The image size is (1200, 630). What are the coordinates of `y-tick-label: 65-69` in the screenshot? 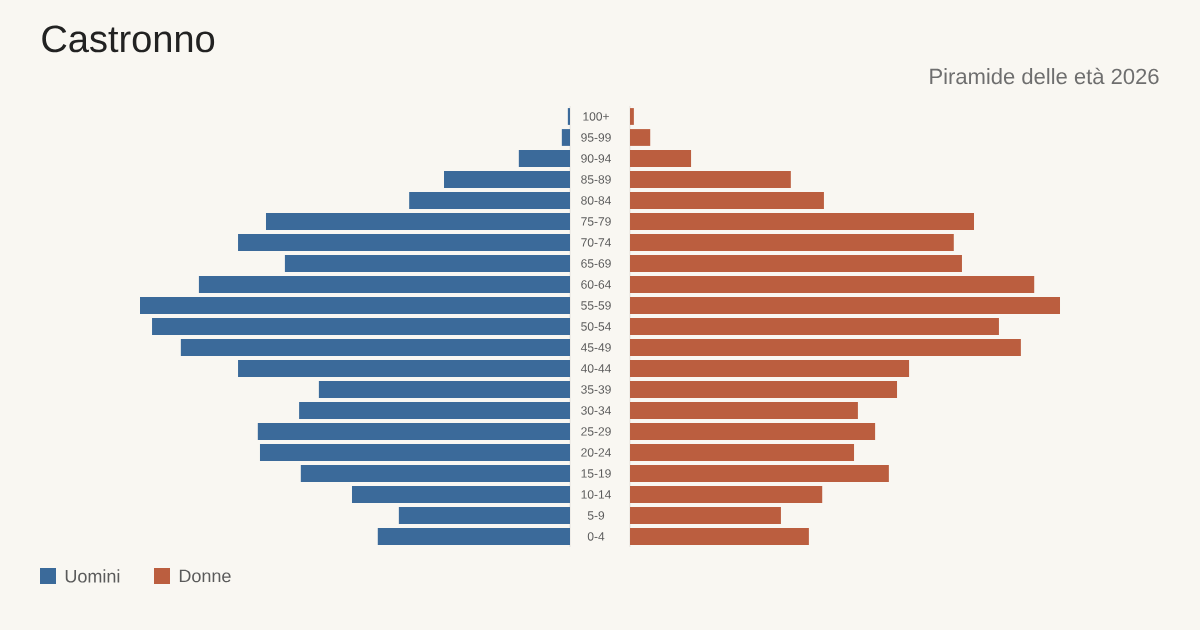 It's located at (596, 263).